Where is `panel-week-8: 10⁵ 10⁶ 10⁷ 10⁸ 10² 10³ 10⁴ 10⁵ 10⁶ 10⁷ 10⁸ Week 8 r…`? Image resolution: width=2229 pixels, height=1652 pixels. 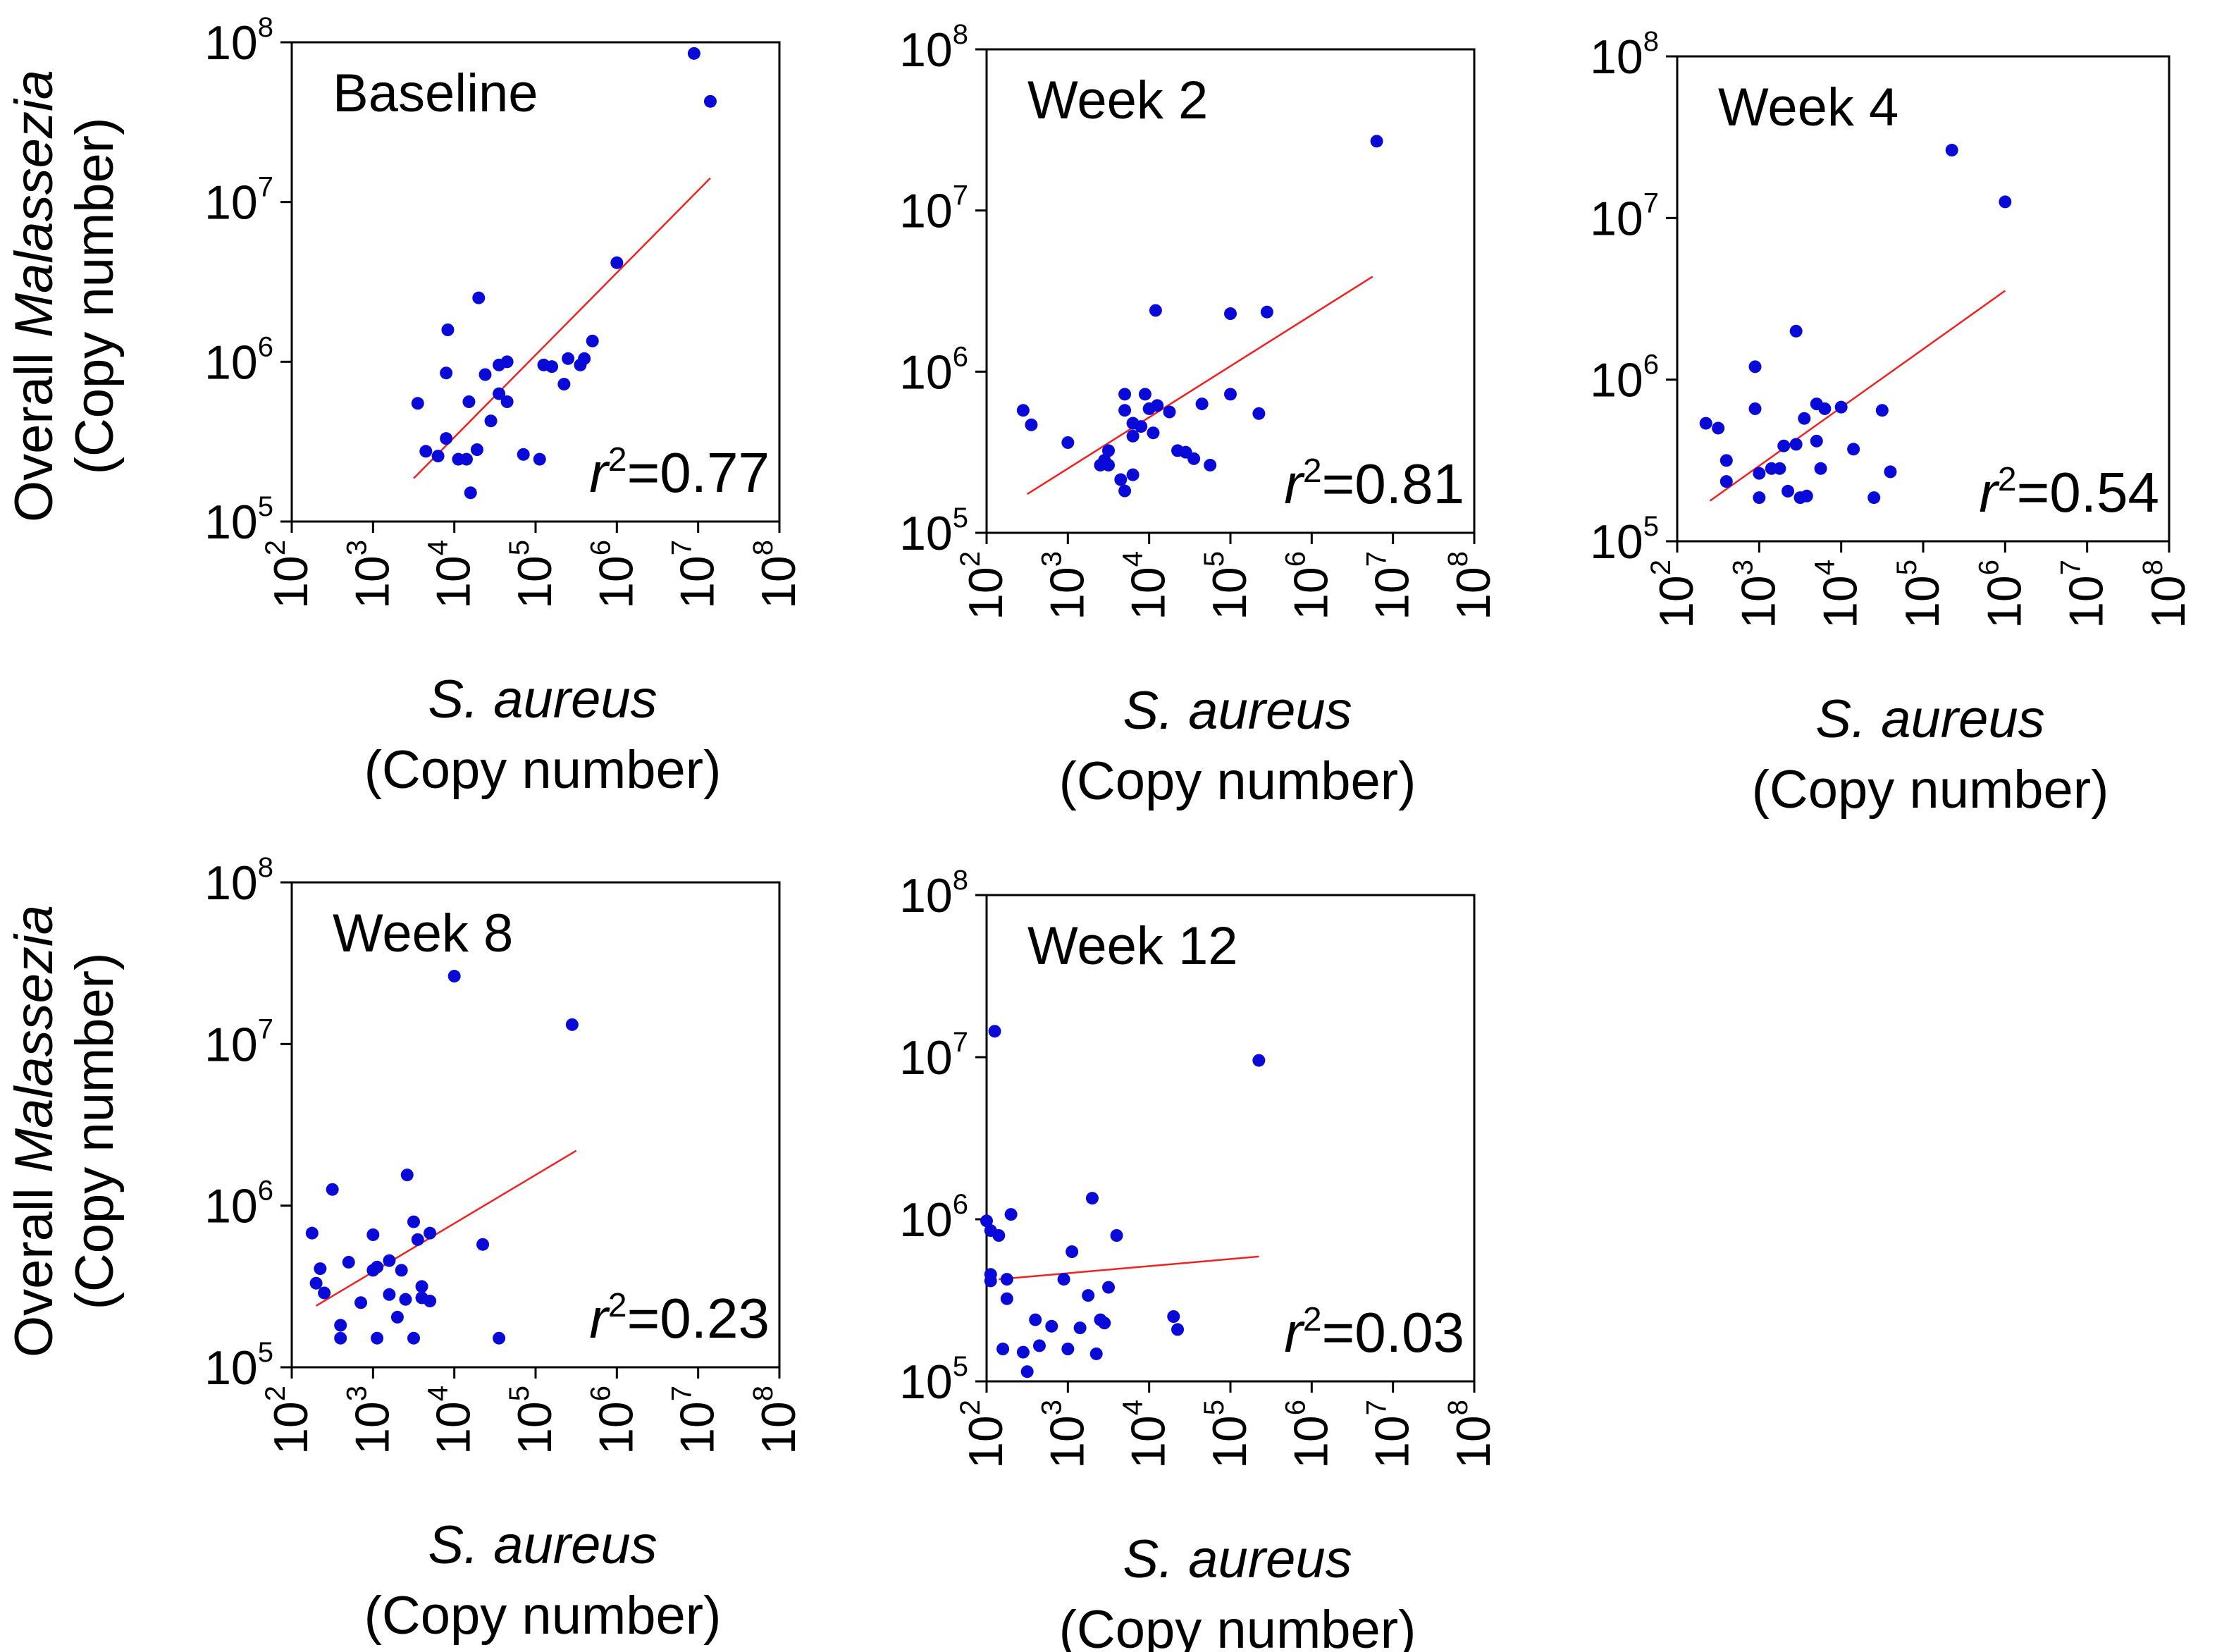
panel-week-8: 10⁵ 10⁶ 10⁷ 10⁸ 10² 10³ 10⁴ 10⁵ 10⁶ 10⁷ 10⁸ Week 8 r… is located at coordinates (504, 1249).